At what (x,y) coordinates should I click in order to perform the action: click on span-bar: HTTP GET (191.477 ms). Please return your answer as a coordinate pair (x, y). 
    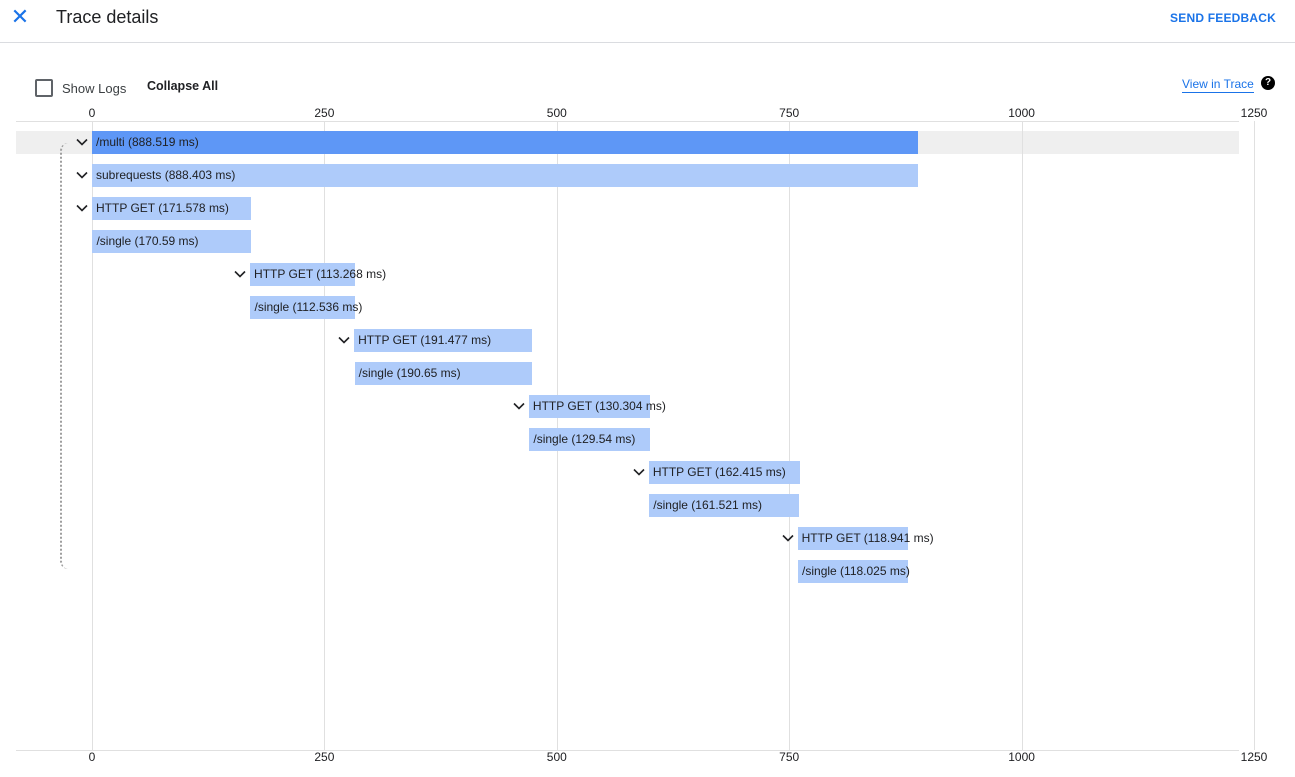
    Looking at the image, I should click on (443, 340).